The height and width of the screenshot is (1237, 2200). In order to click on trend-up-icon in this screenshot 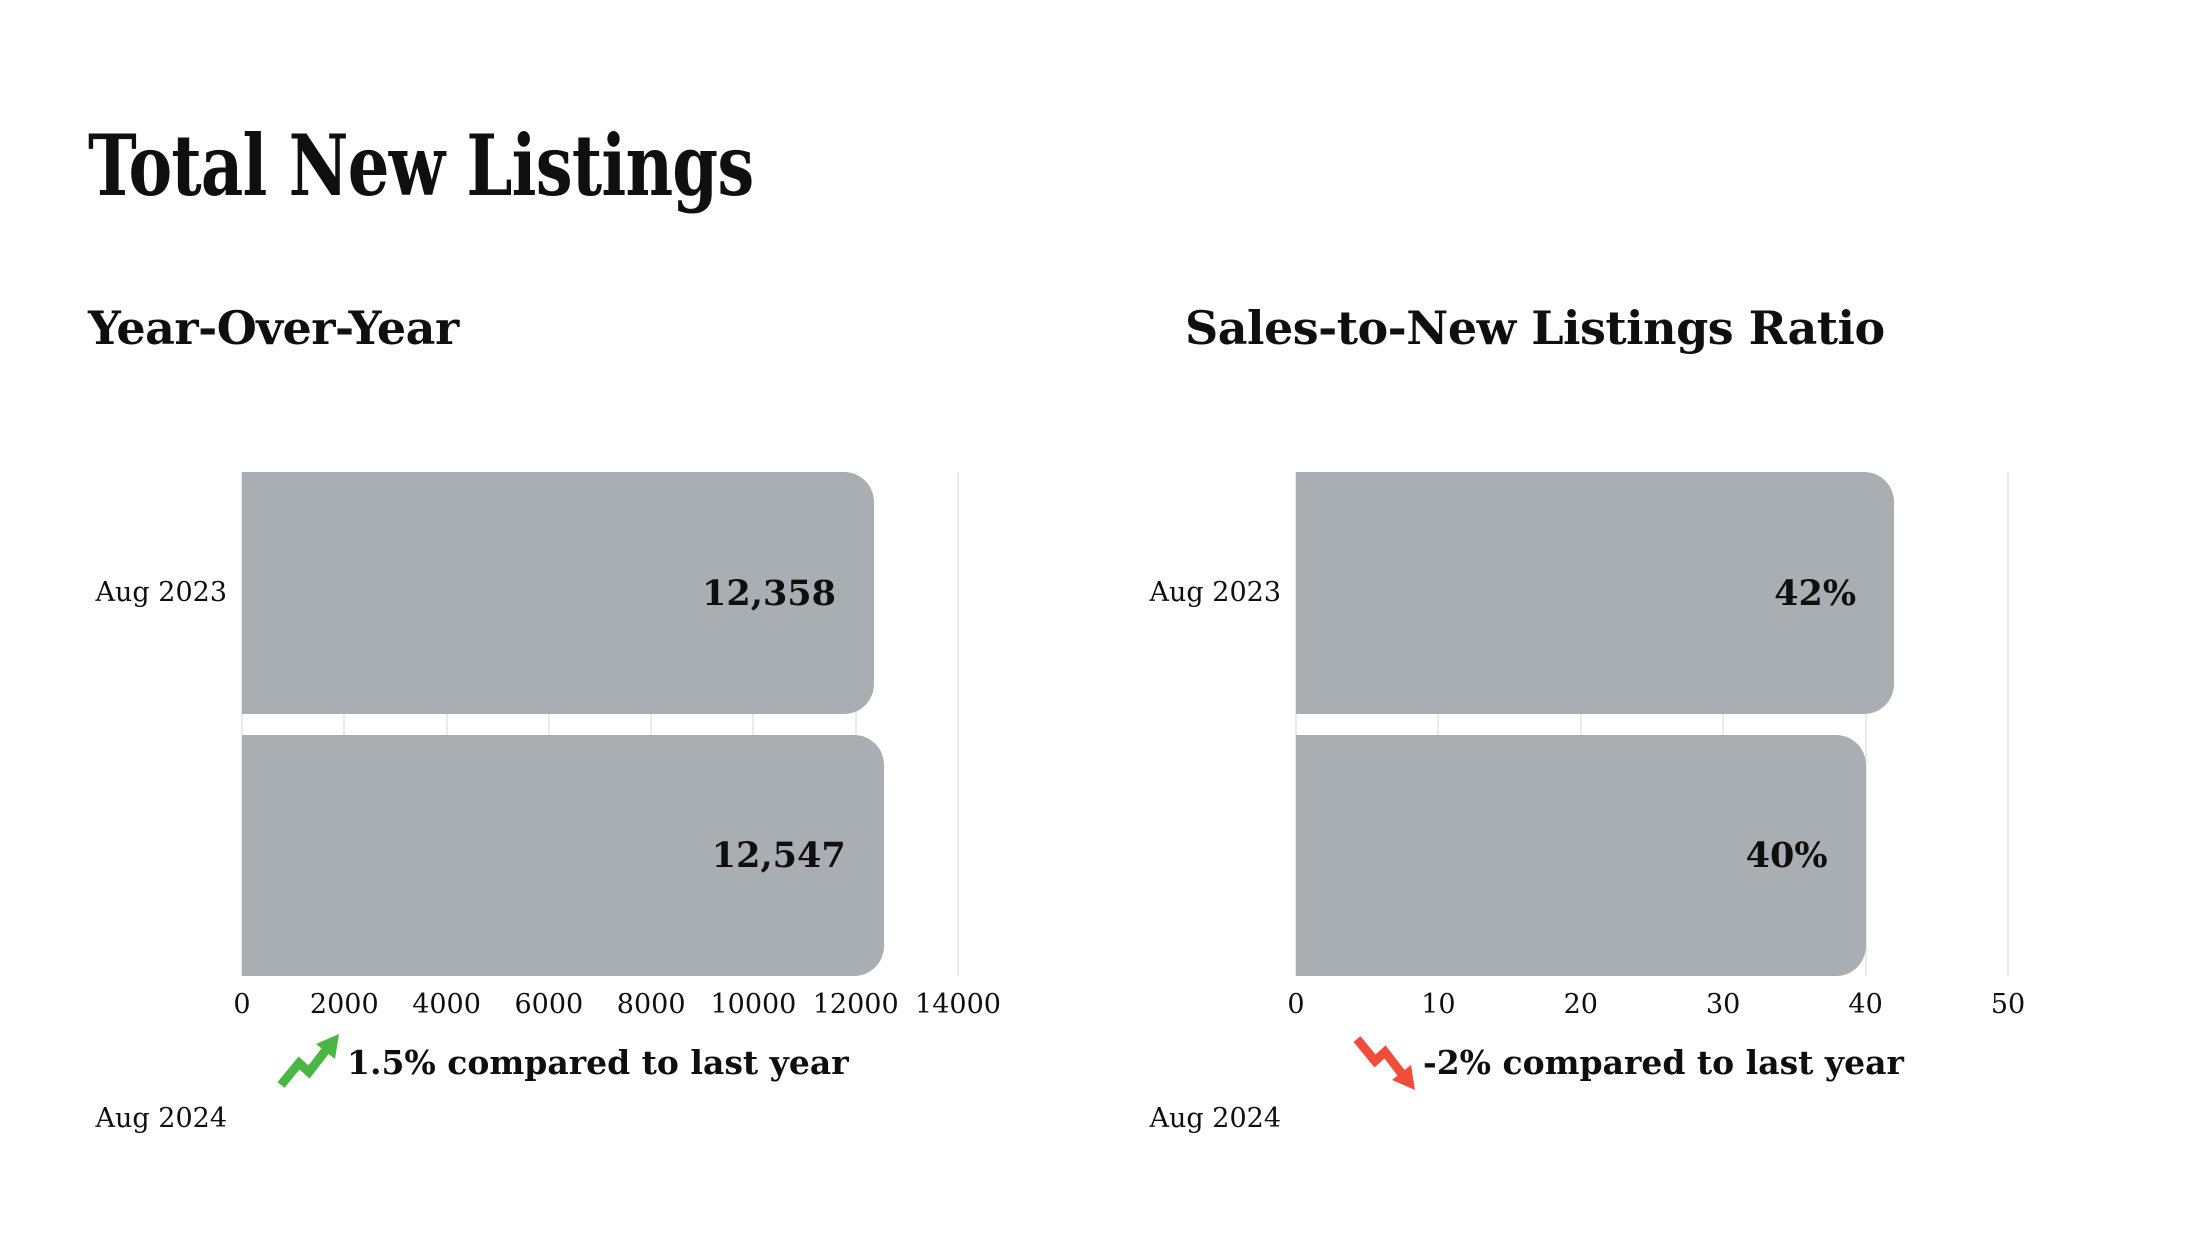, I will do `click(308, 1061)`.